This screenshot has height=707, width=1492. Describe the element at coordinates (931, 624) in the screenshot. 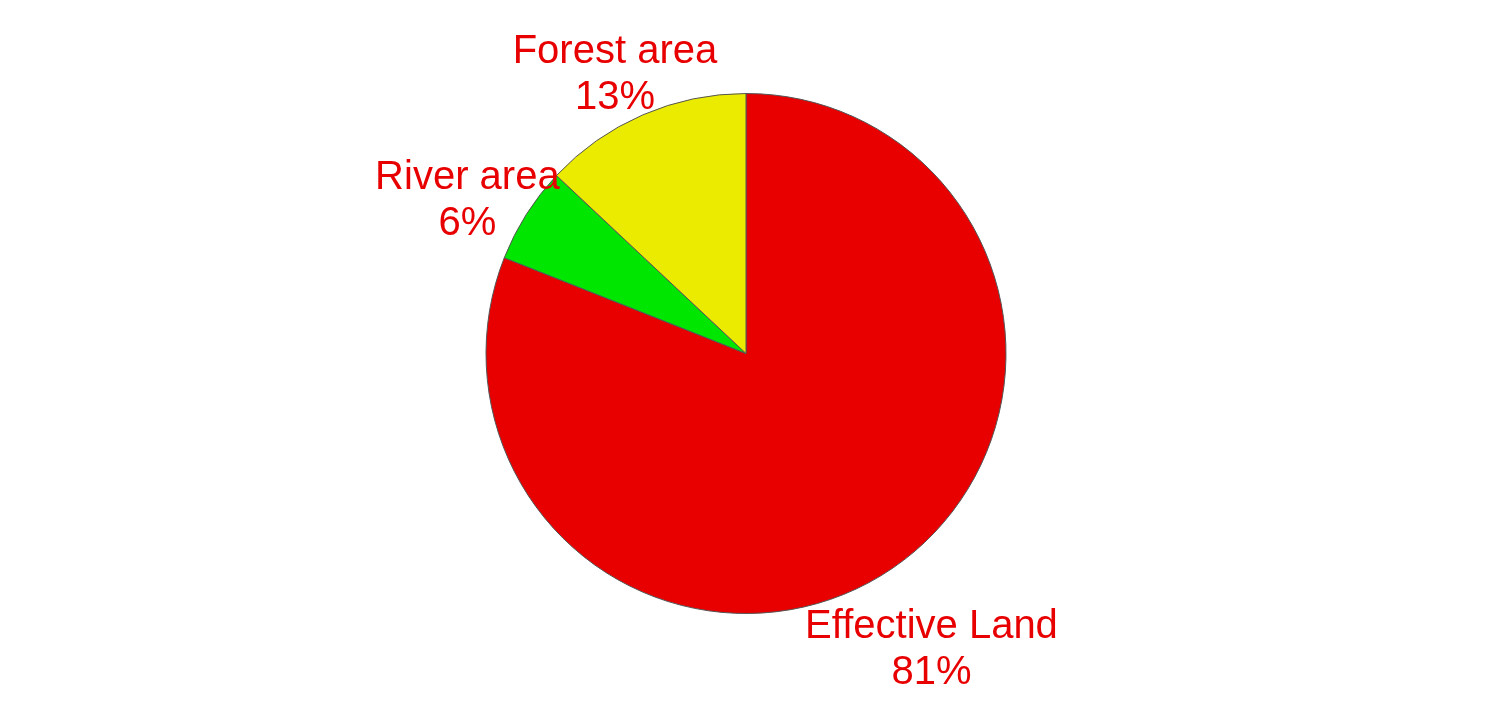

I see `slice-label: Effective Land` at that location.